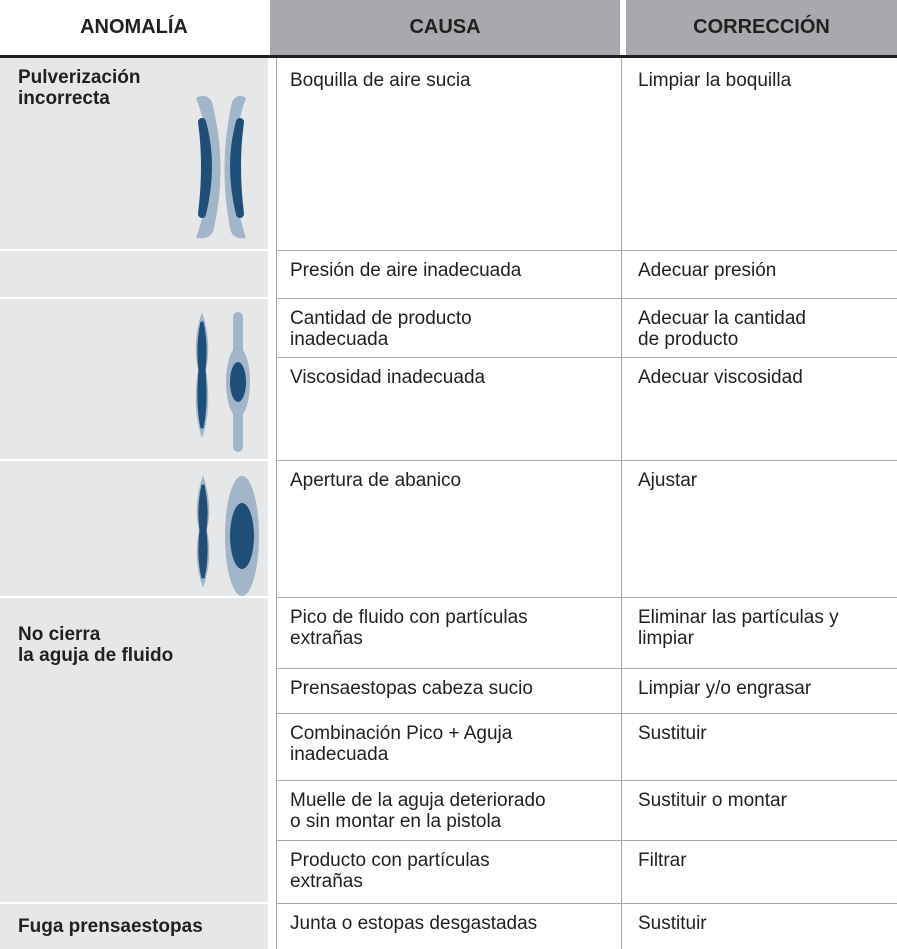 The width and height of the screenshot is (897, 949). I want to click on header-rule, so click(448, 56).